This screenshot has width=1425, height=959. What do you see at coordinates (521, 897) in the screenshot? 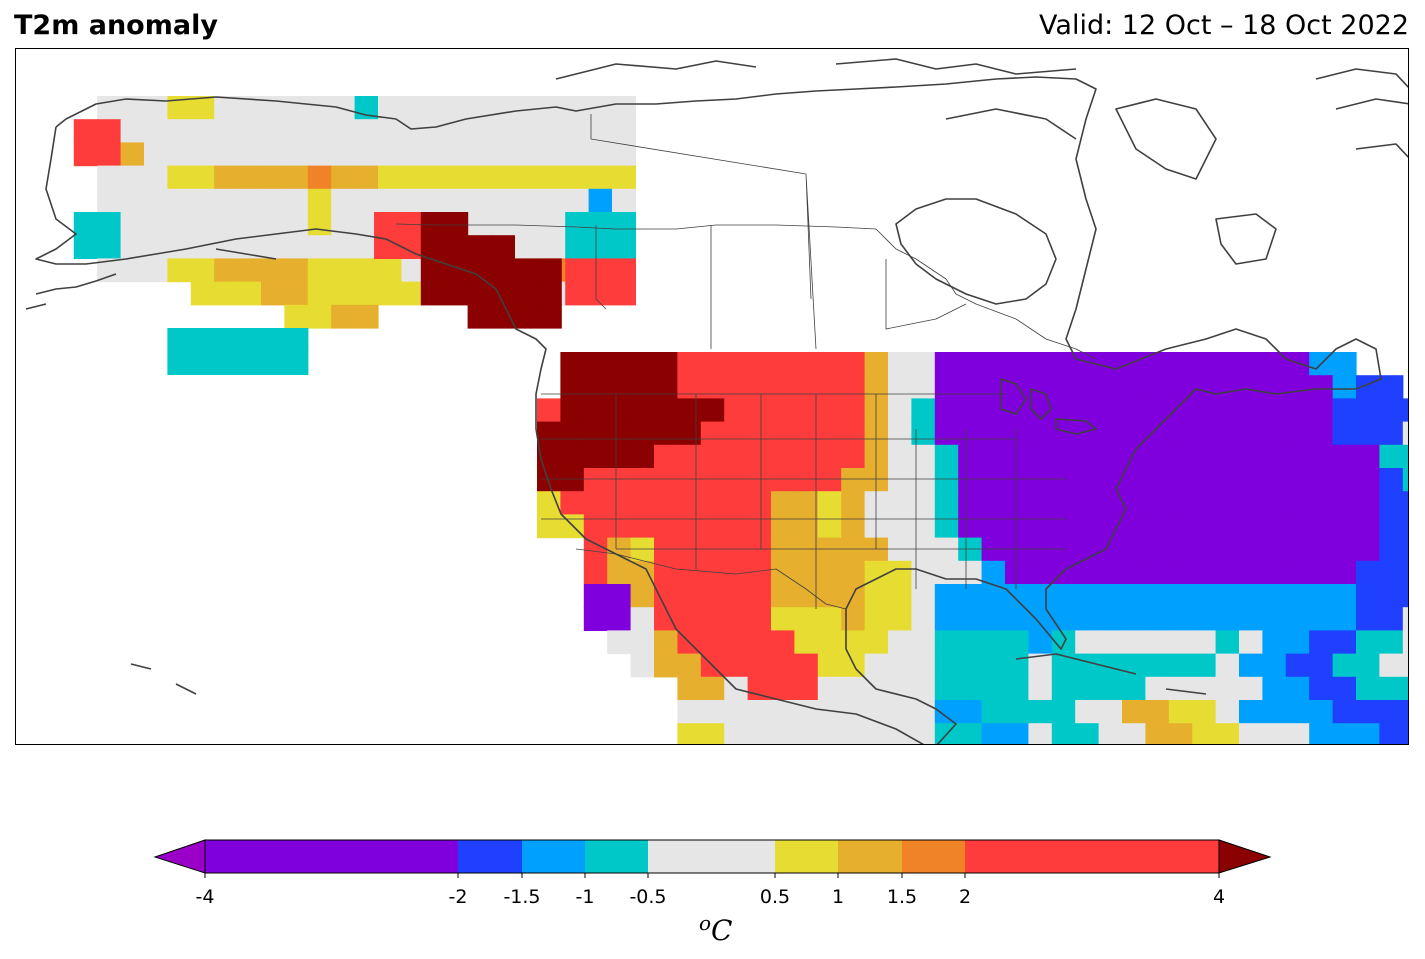
I see `colorbar-tick-label: -1.5` at bounding box center [521, 897].